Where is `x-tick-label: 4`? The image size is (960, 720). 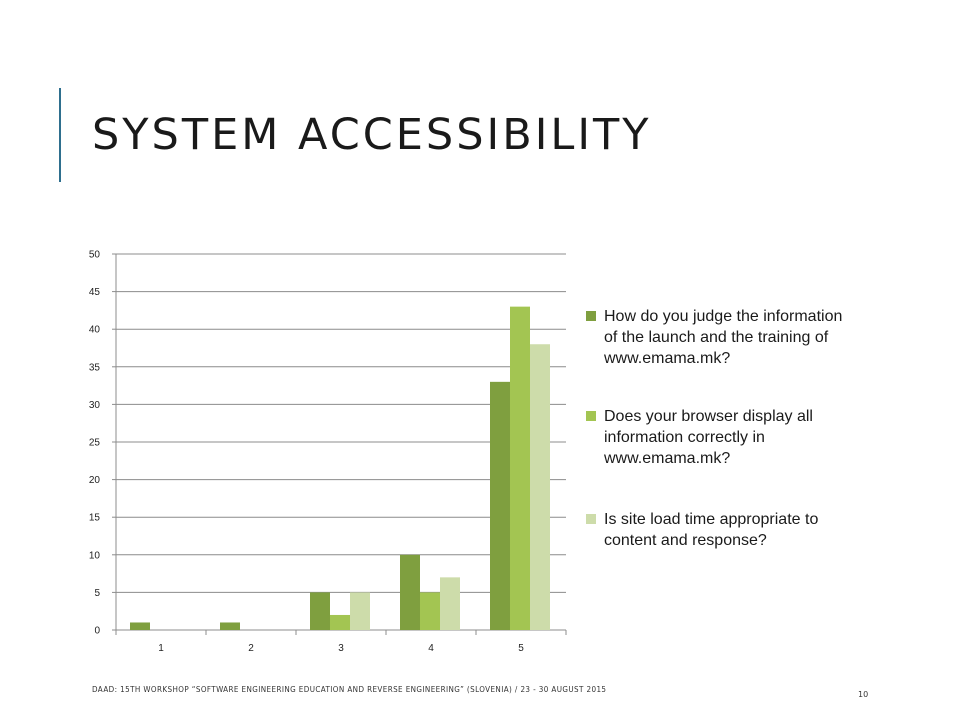 x-tick-label: 4 is located at coordinates (431, 648).